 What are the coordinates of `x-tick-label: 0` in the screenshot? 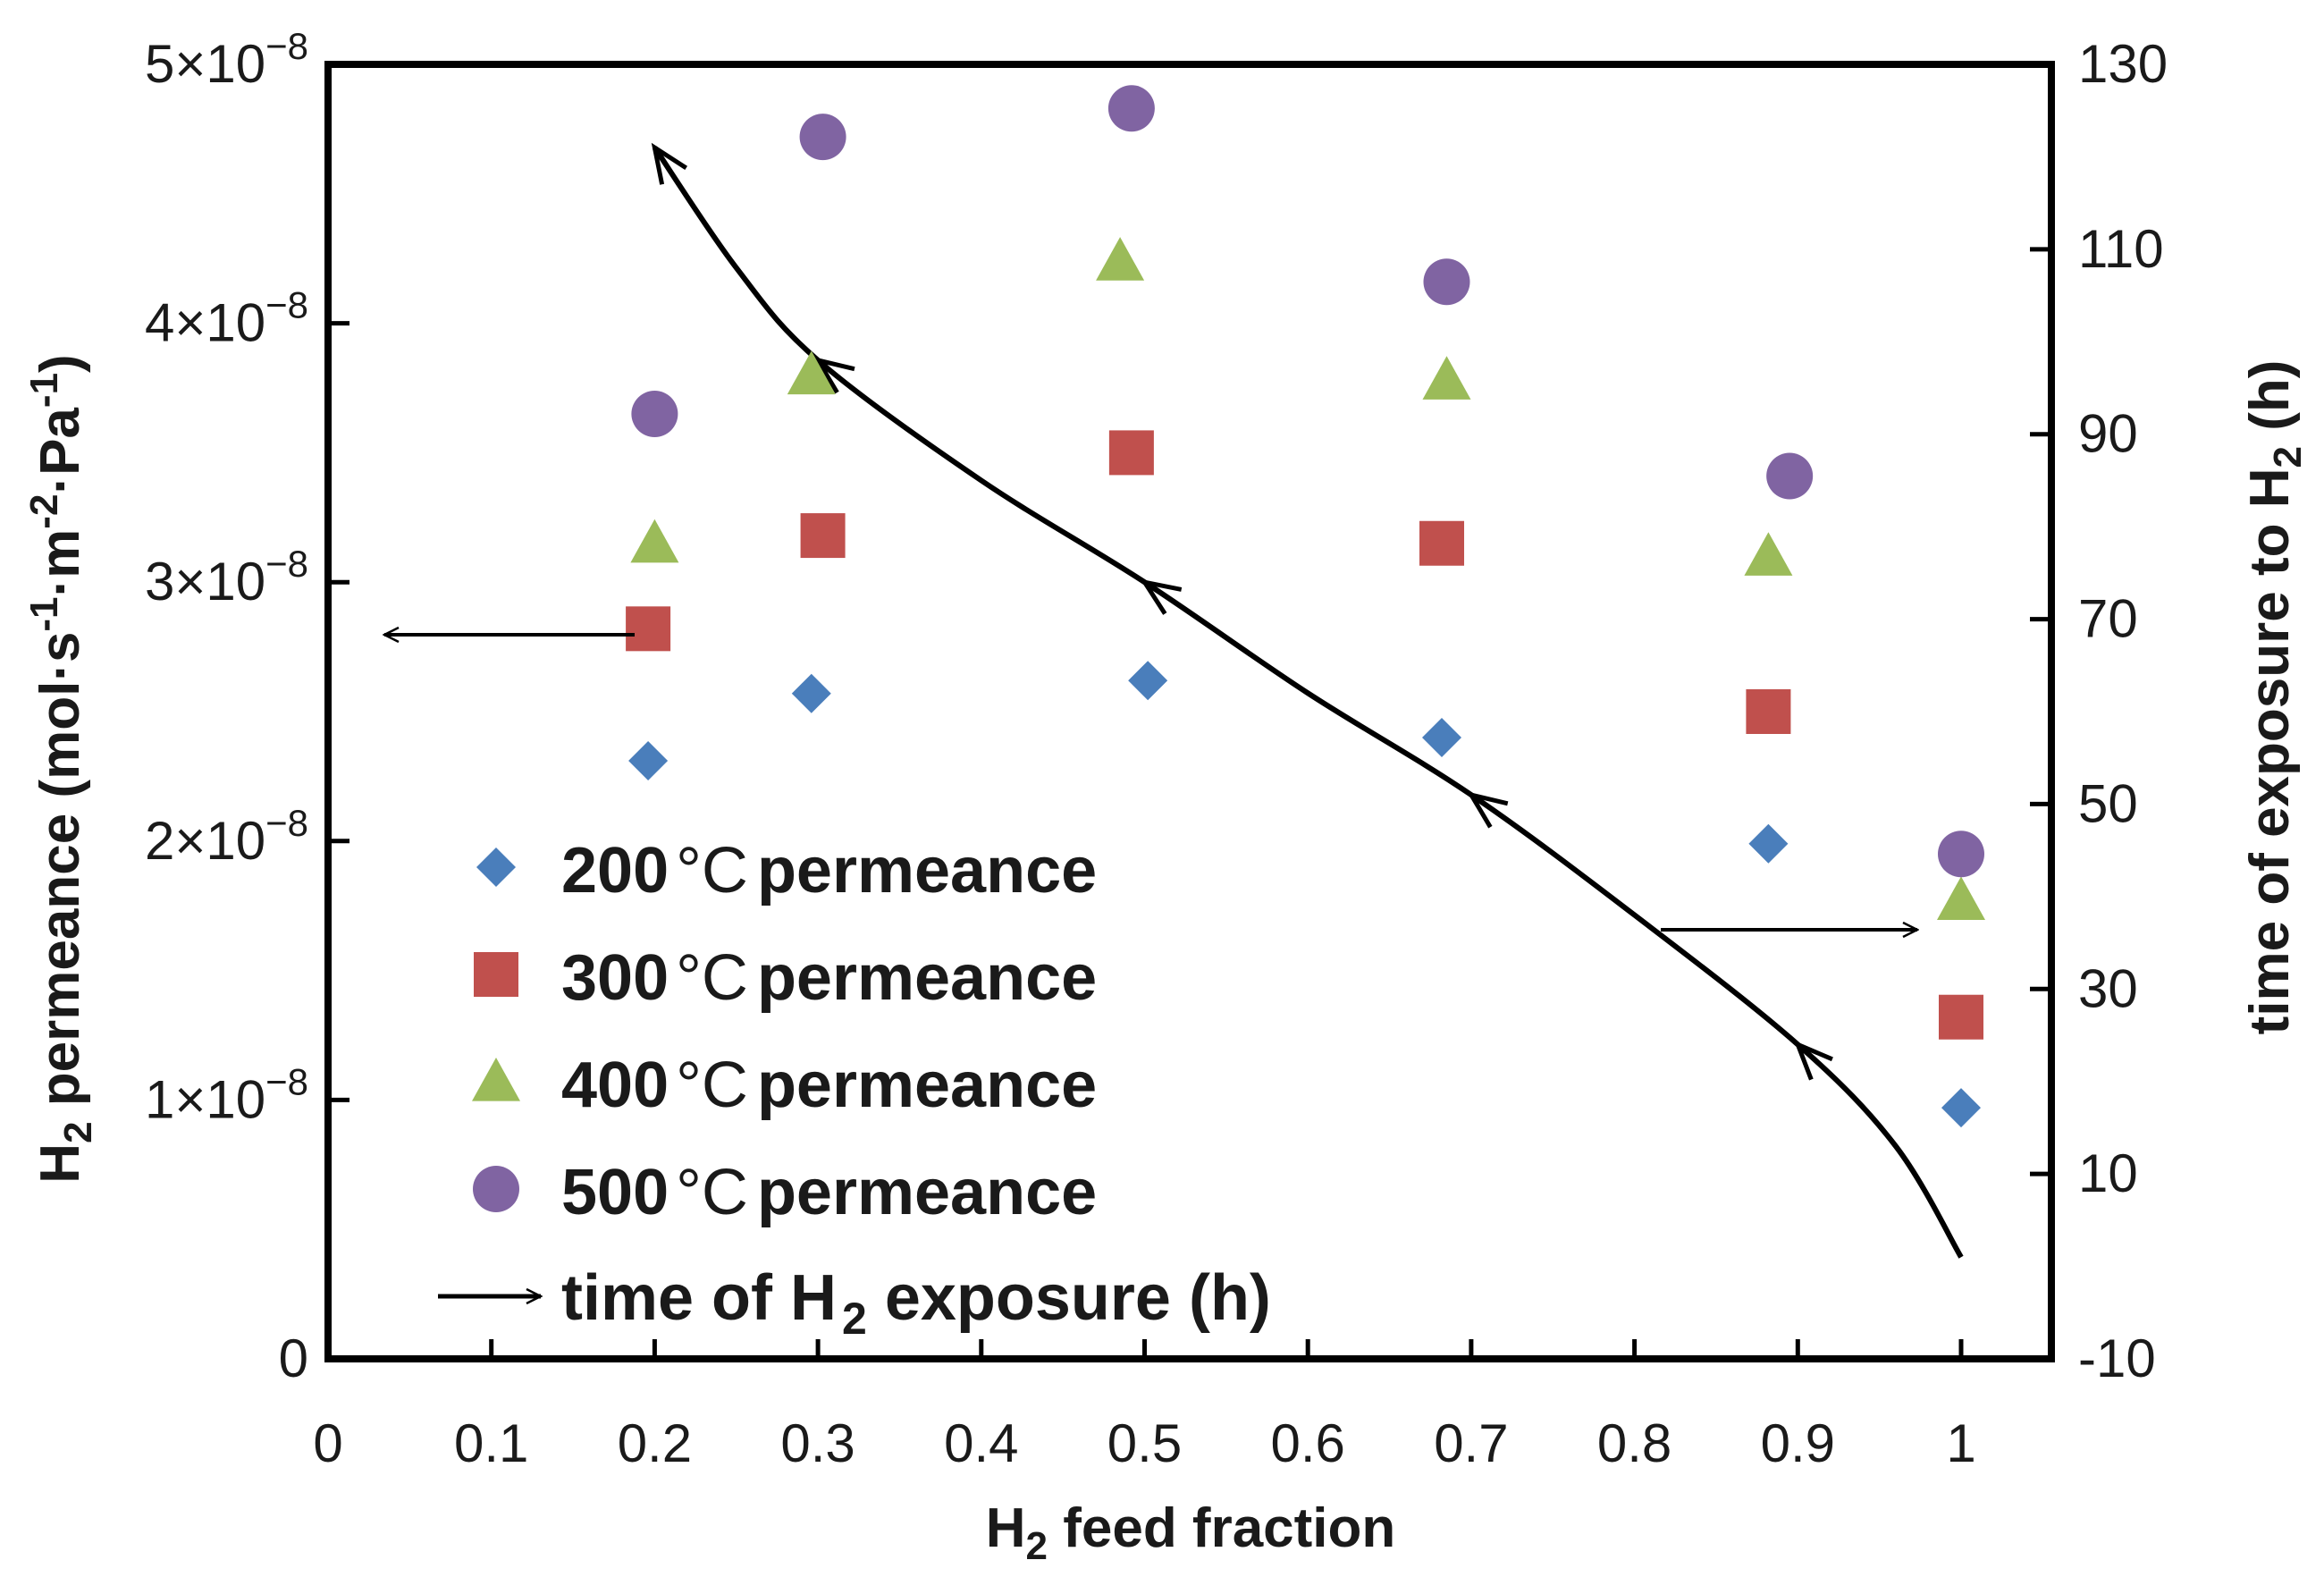 It's located at (328, 1443).